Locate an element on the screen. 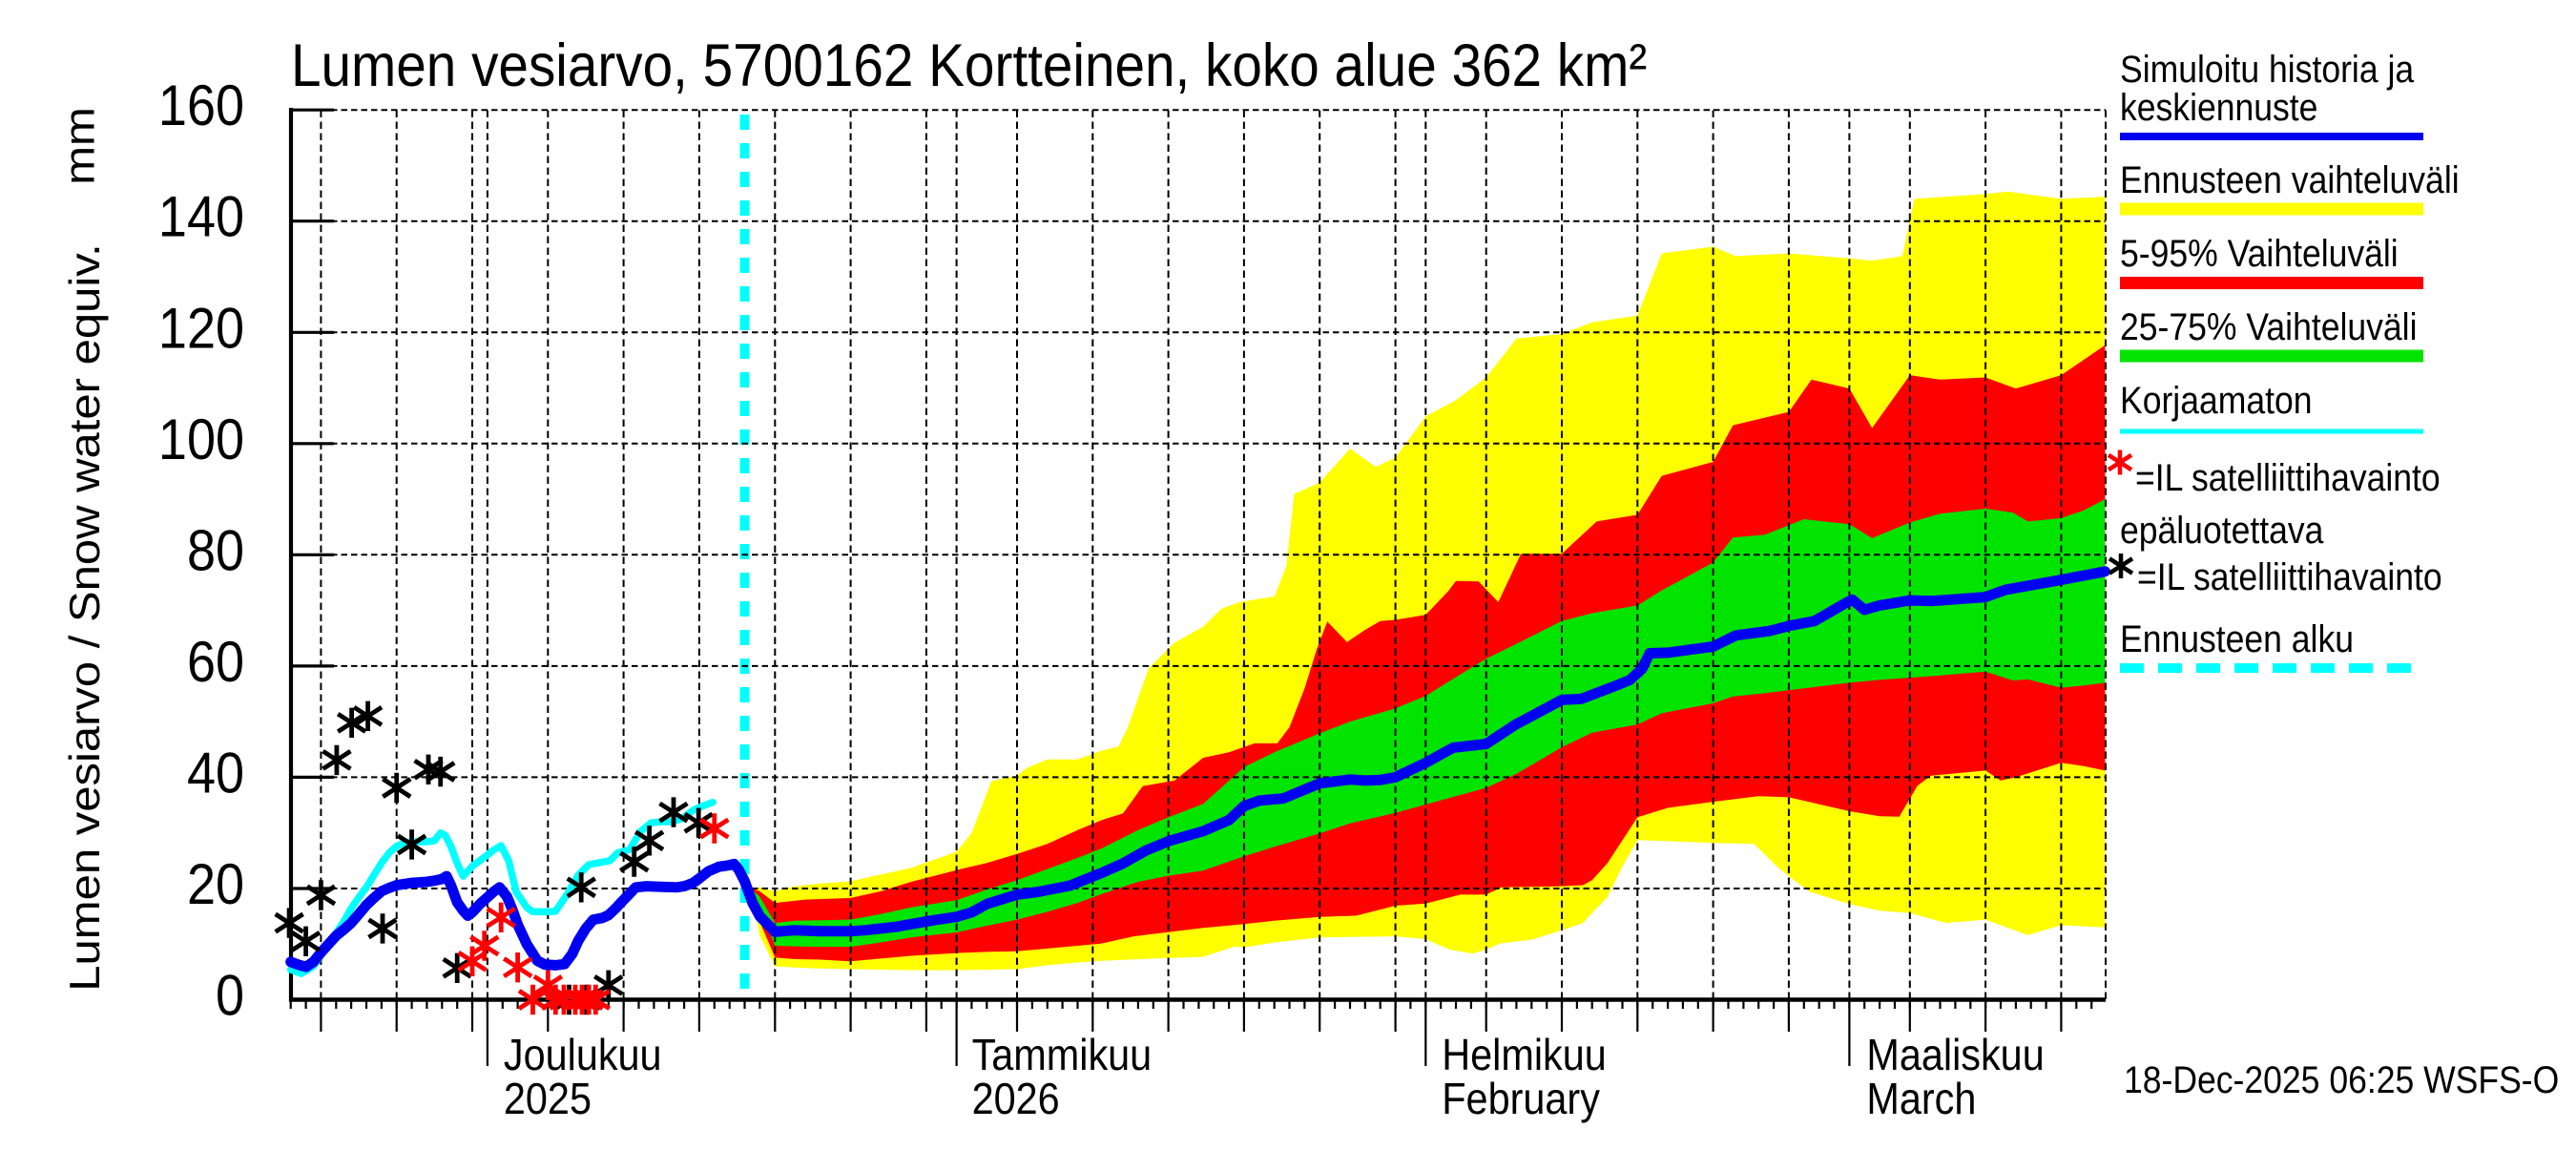  svg-text: mm is located at coordinates (79, 146).